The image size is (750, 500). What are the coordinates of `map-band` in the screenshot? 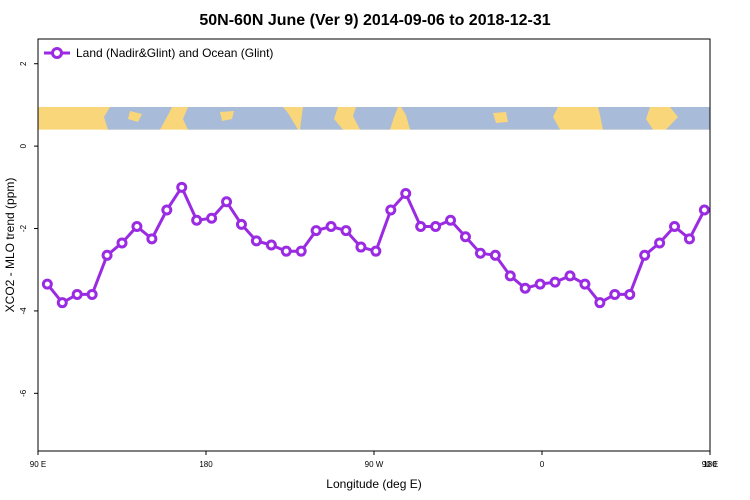 It's located at (374, 118).